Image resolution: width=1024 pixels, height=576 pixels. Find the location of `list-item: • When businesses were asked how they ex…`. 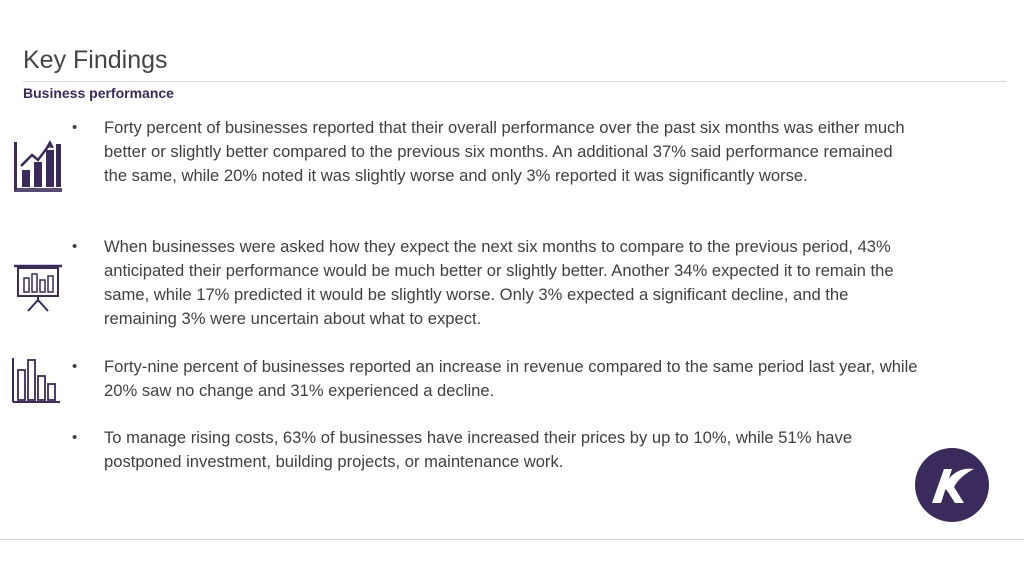

list-item: • When businesses were asked how they ex… is located at coordinates (495, 283).